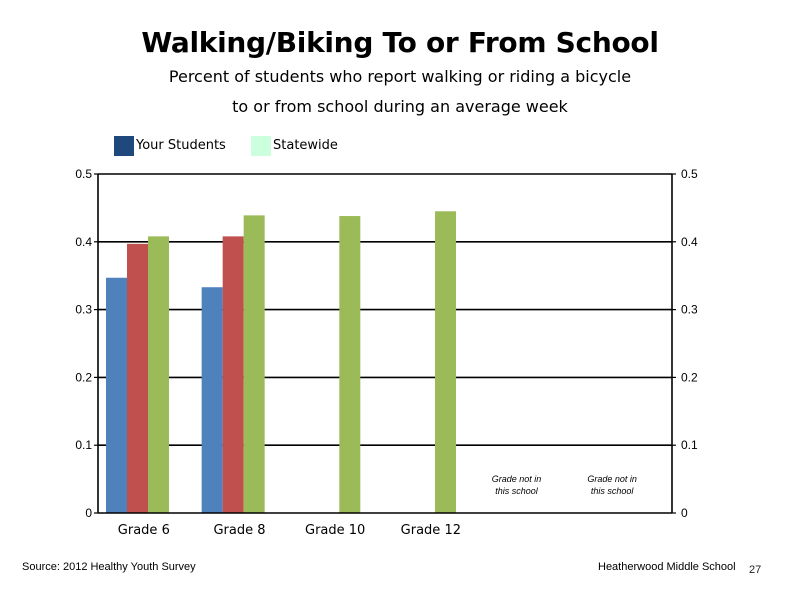  What do you see at coordinates (689, 445) in the screenshot?
I see `y-tick-label-right-1: 0.1` at bounding box center [689, 445].